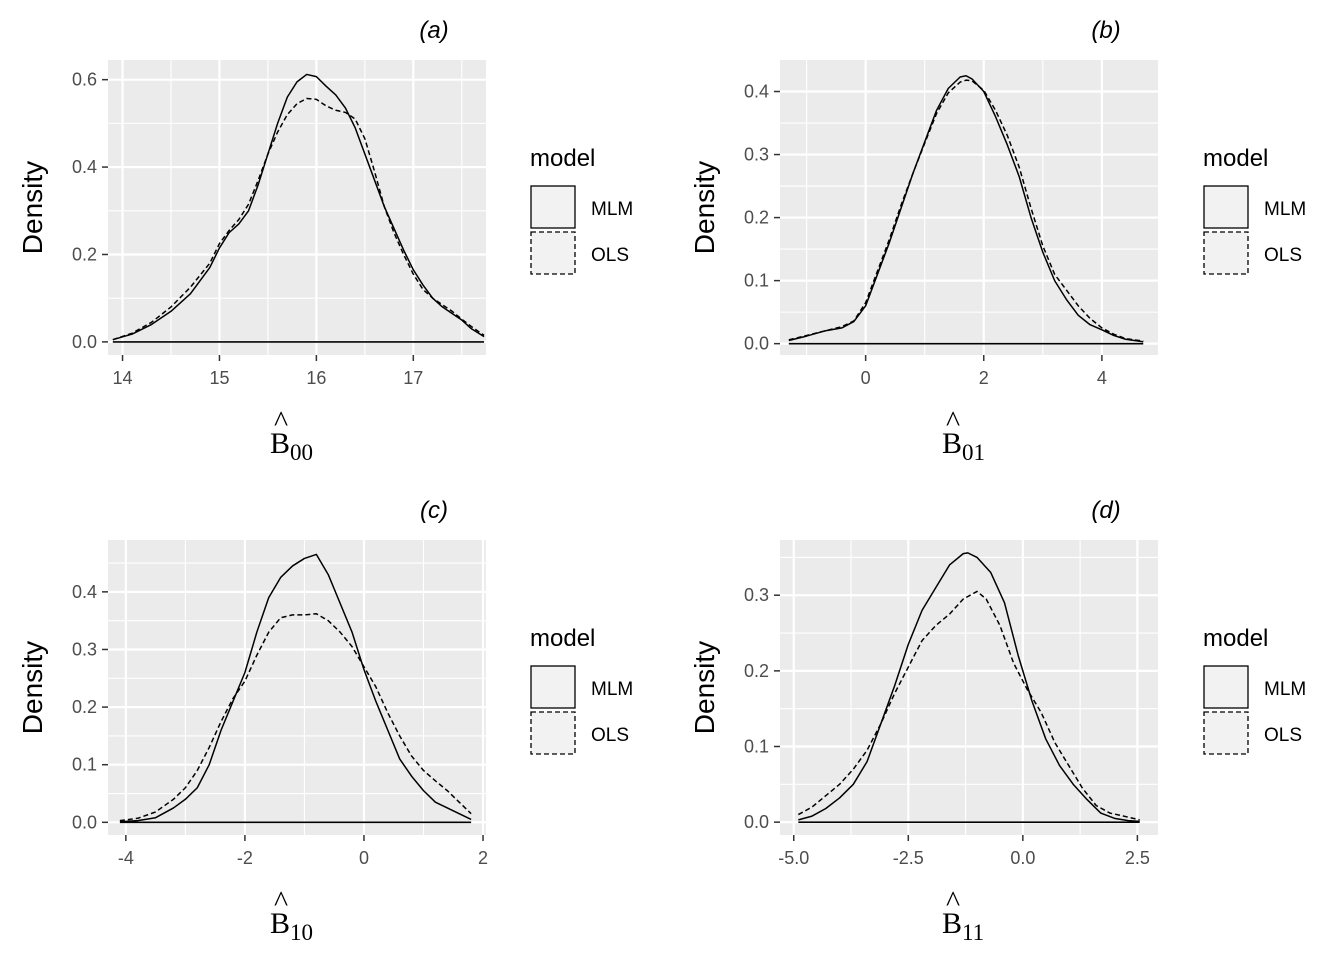  What do you see at coordinates (126, 858) in the screenshot?
I see `x-tick-label: -4` at bounding box center [126, 858].